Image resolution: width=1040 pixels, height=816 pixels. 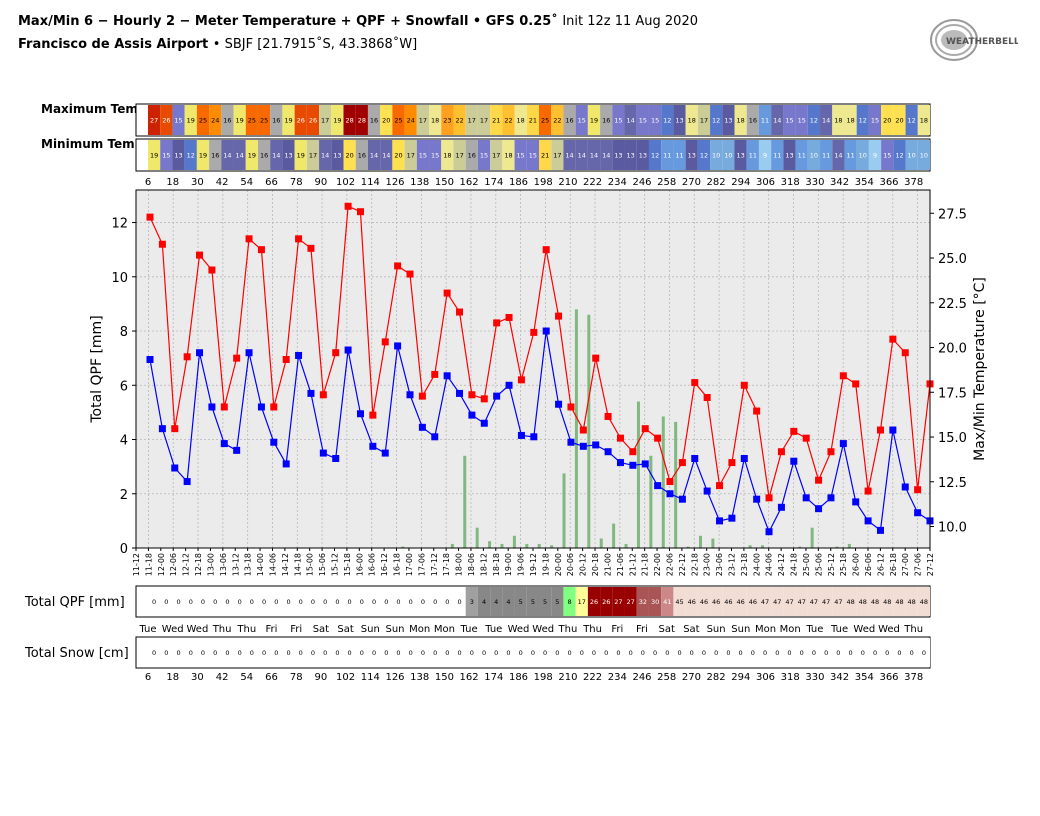 What do you see at coordinates (641, 677) in the screenshot?
I see `hour-tick-label: 246` at bounding box center [641, 677].